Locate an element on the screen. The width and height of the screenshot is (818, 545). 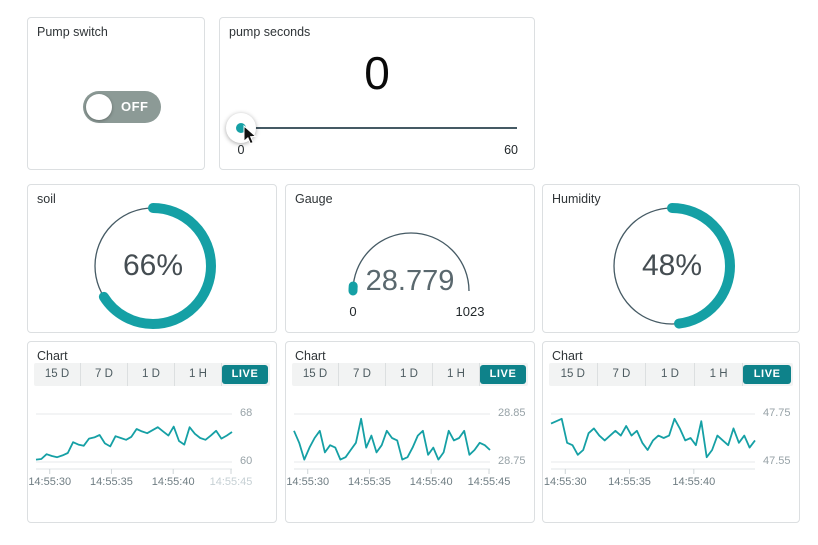
slider-max-label: 60 is located at coordinates (511, 150).